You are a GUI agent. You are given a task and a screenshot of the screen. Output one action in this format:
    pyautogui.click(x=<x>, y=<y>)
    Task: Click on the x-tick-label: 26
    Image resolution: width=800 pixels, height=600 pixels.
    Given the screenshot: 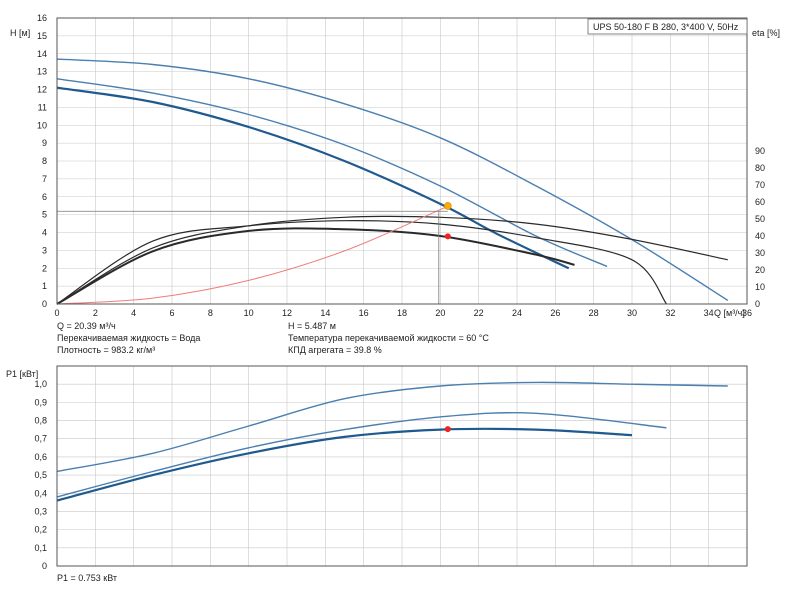 What is the action you would take?
    pyautogui.click(x=555, y=313)
    